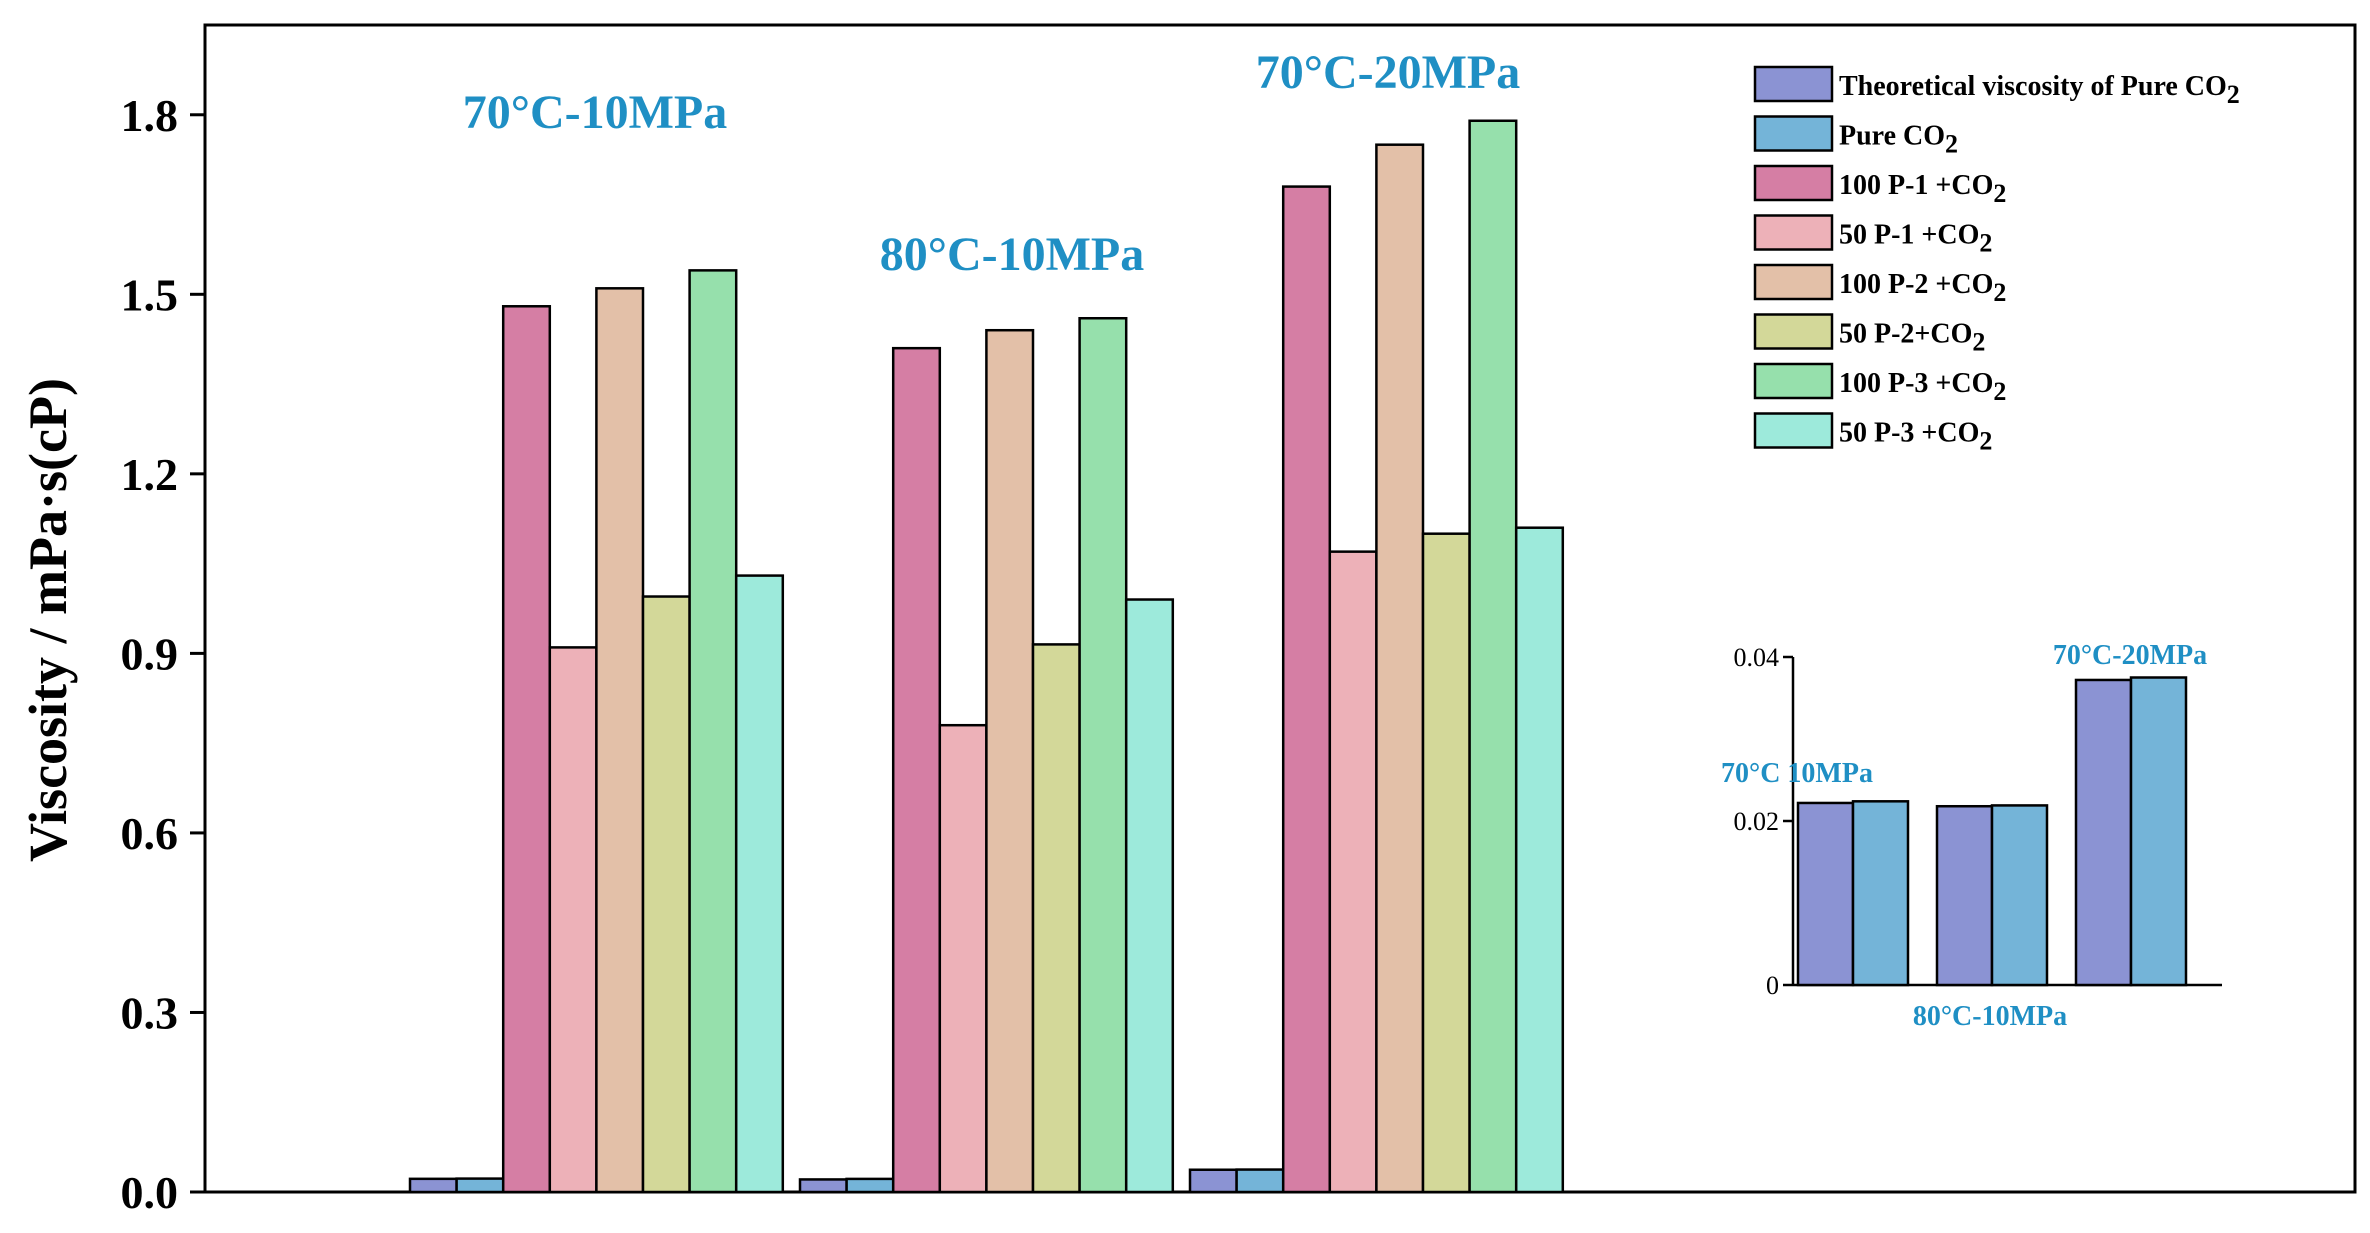 The width and height of the screenshot is (2370, 1233). Describe the element at coordinates (150, 474) in the screenshot. I see `y-tick-label: 1.2` at that location.